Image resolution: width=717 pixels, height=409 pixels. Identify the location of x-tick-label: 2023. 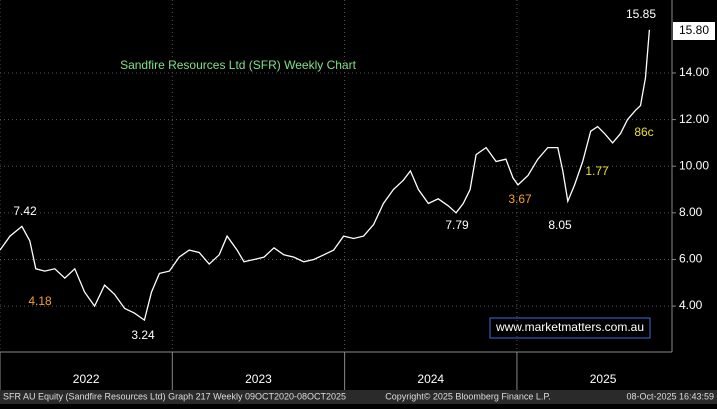
(258, 379).